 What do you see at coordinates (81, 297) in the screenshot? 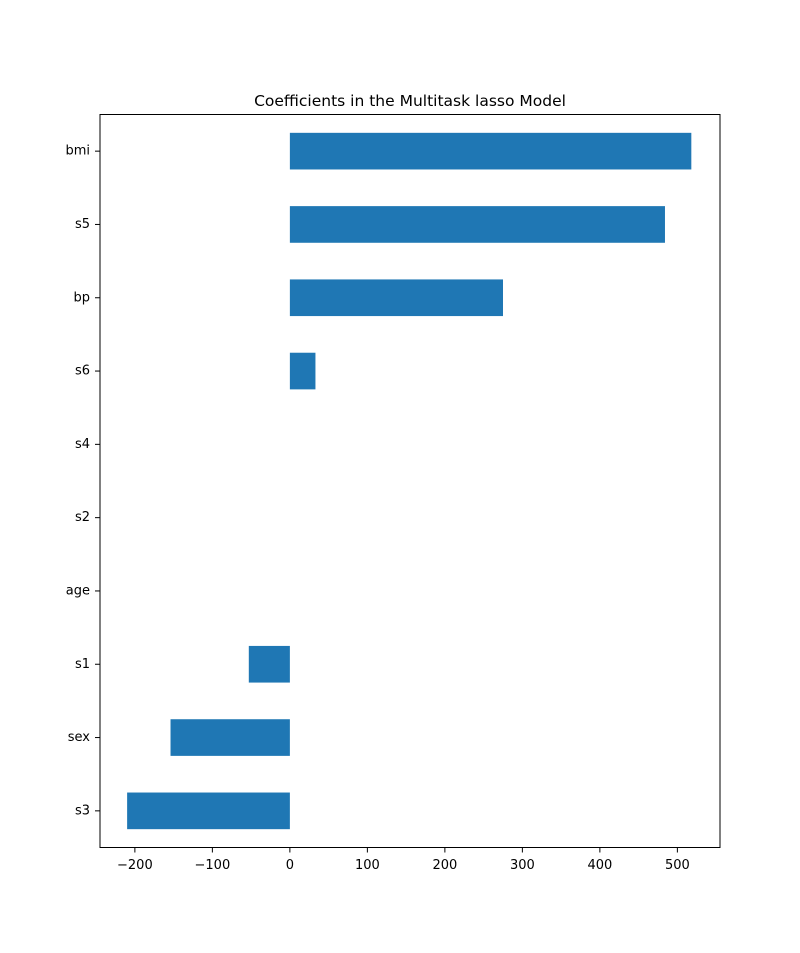
I see `y-tick-label-bp: bp` at bounding box center [81, 297].